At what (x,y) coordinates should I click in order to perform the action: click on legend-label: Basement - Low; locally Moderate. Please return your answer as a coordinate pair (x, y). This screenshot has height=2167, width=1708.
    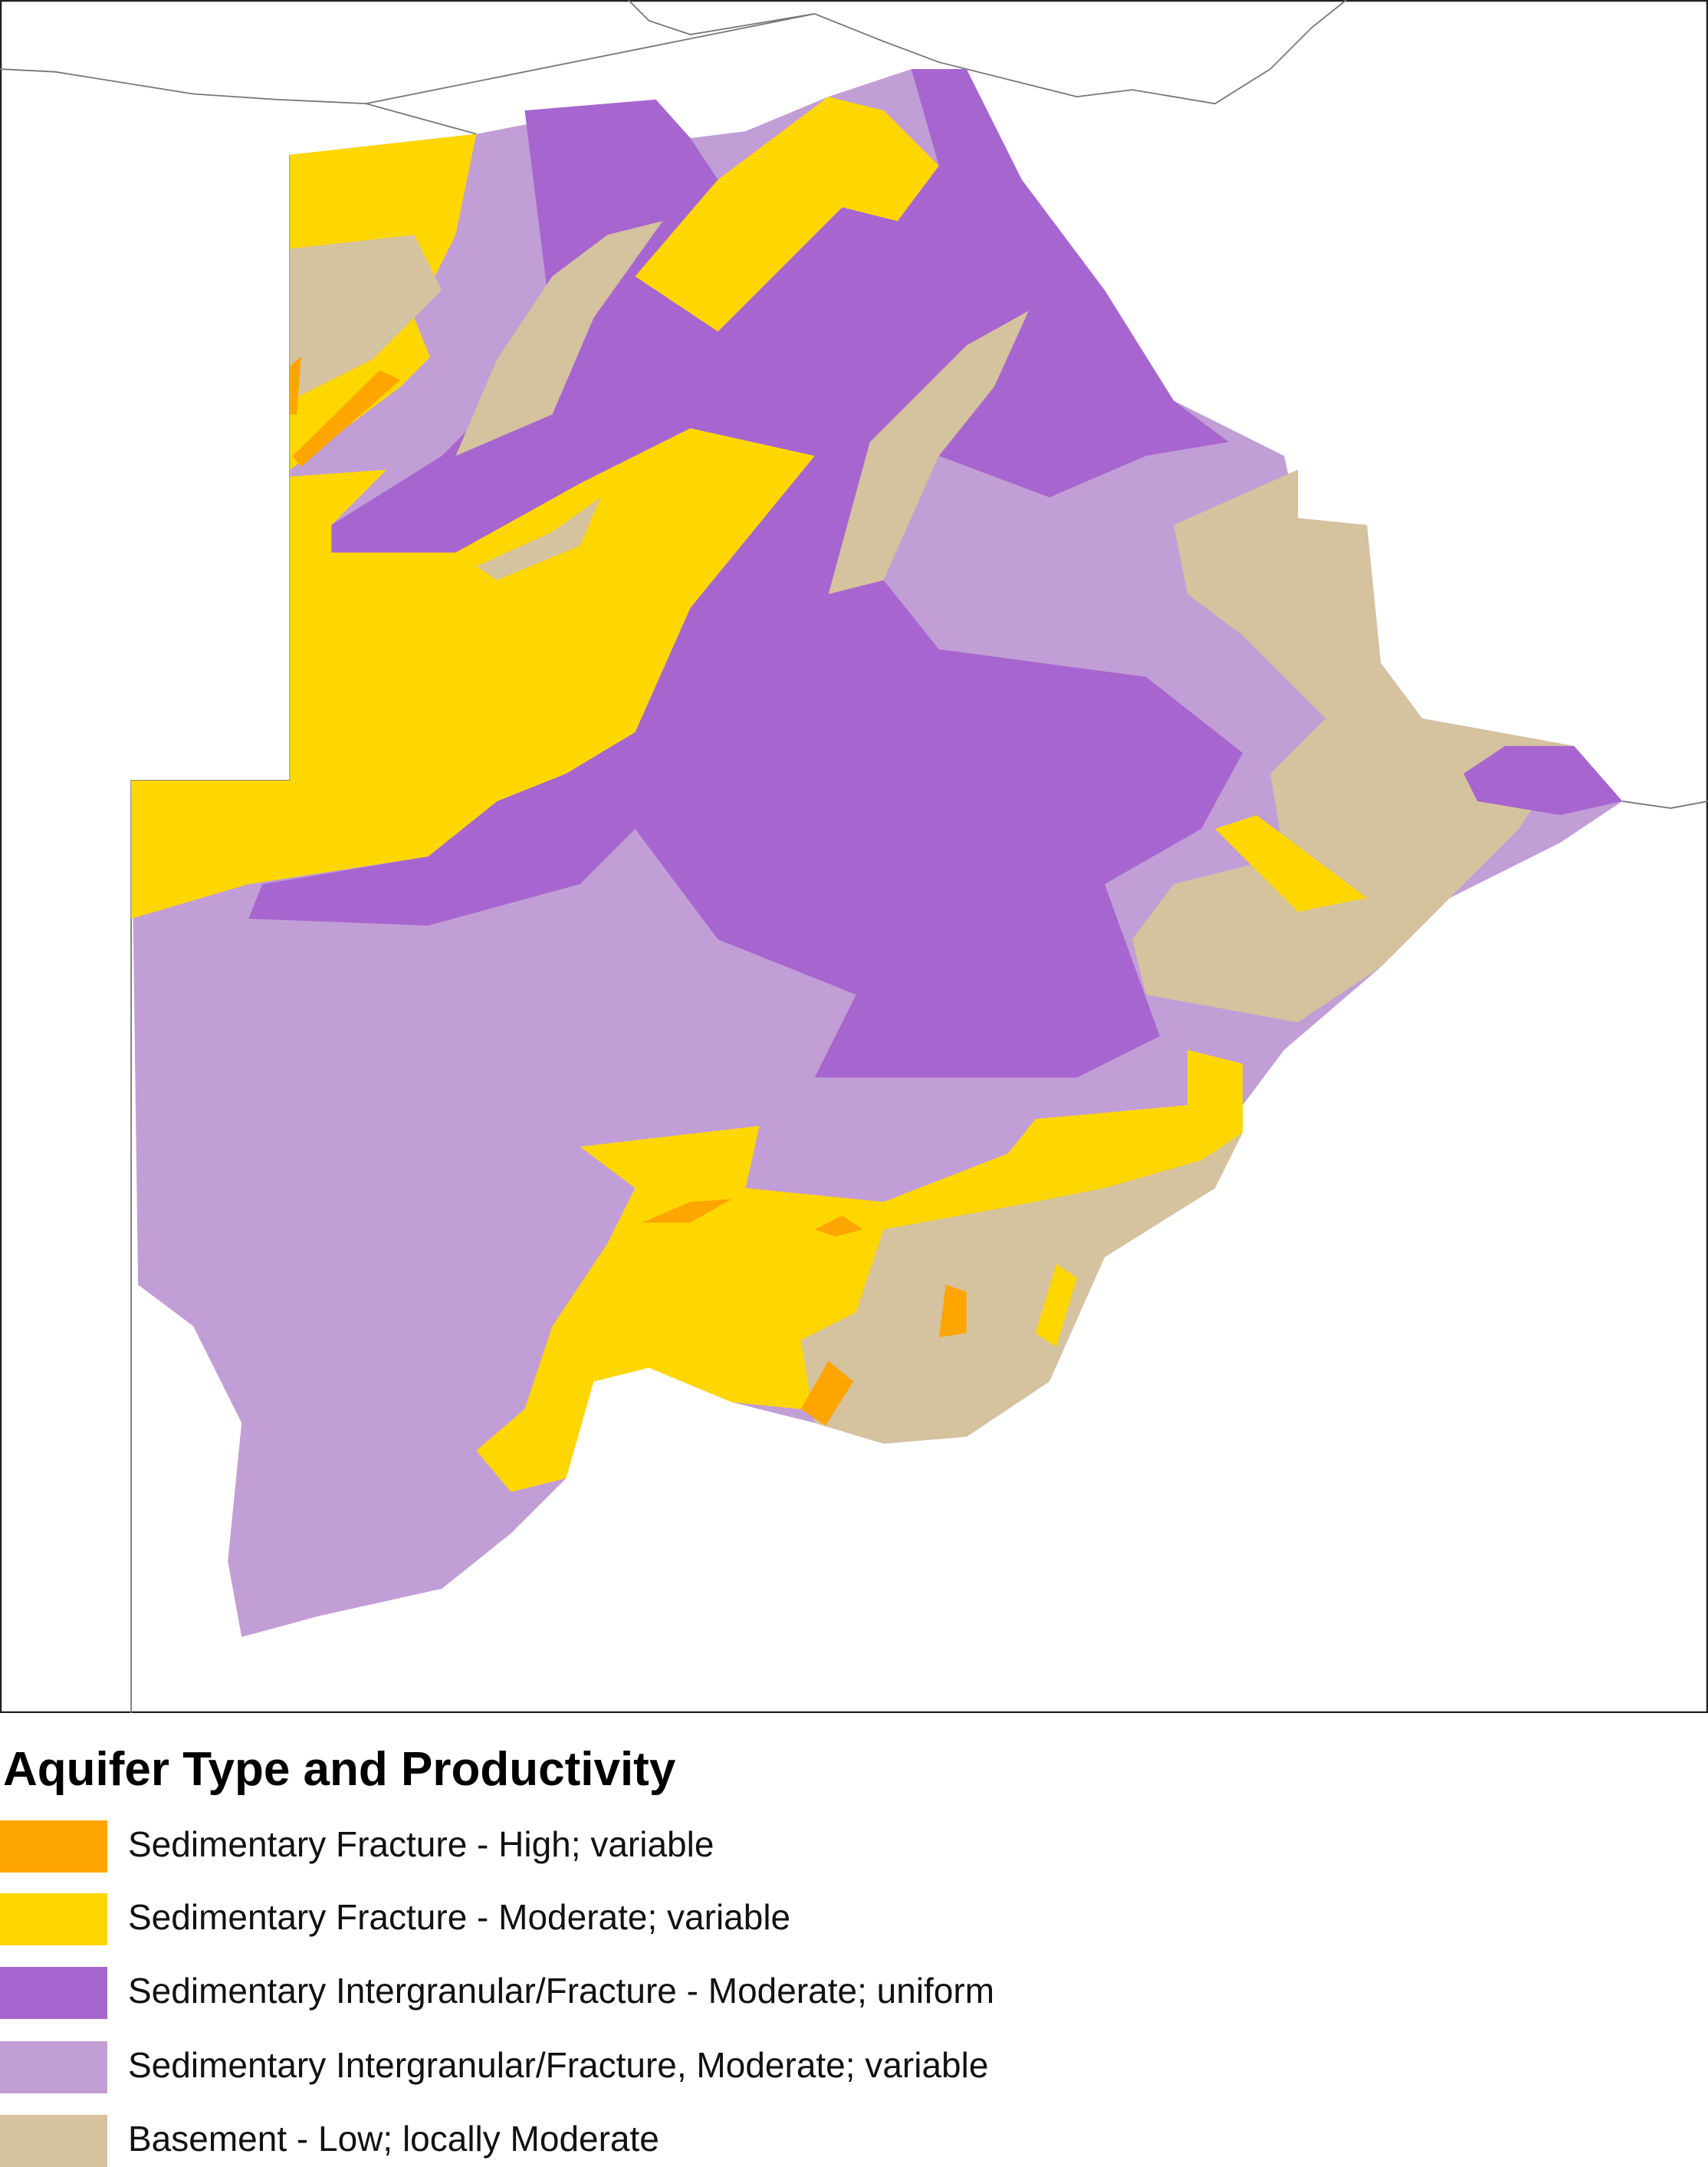
    Looking at the image, I should click on (393, 2139).